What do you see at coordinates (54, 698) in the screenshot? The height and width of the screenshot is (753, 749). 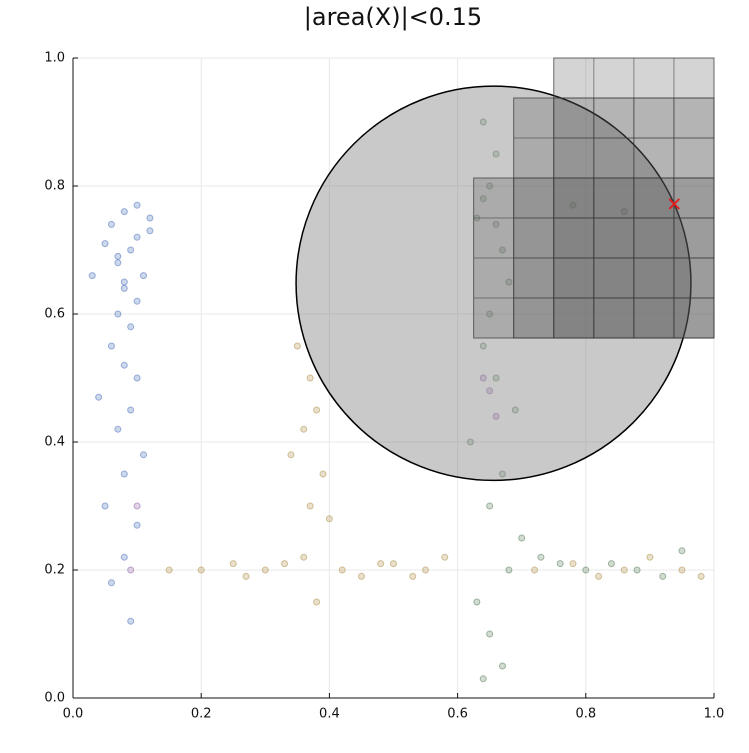 I see `y-tick-label: 0.0` at bounding box center [54, 698].